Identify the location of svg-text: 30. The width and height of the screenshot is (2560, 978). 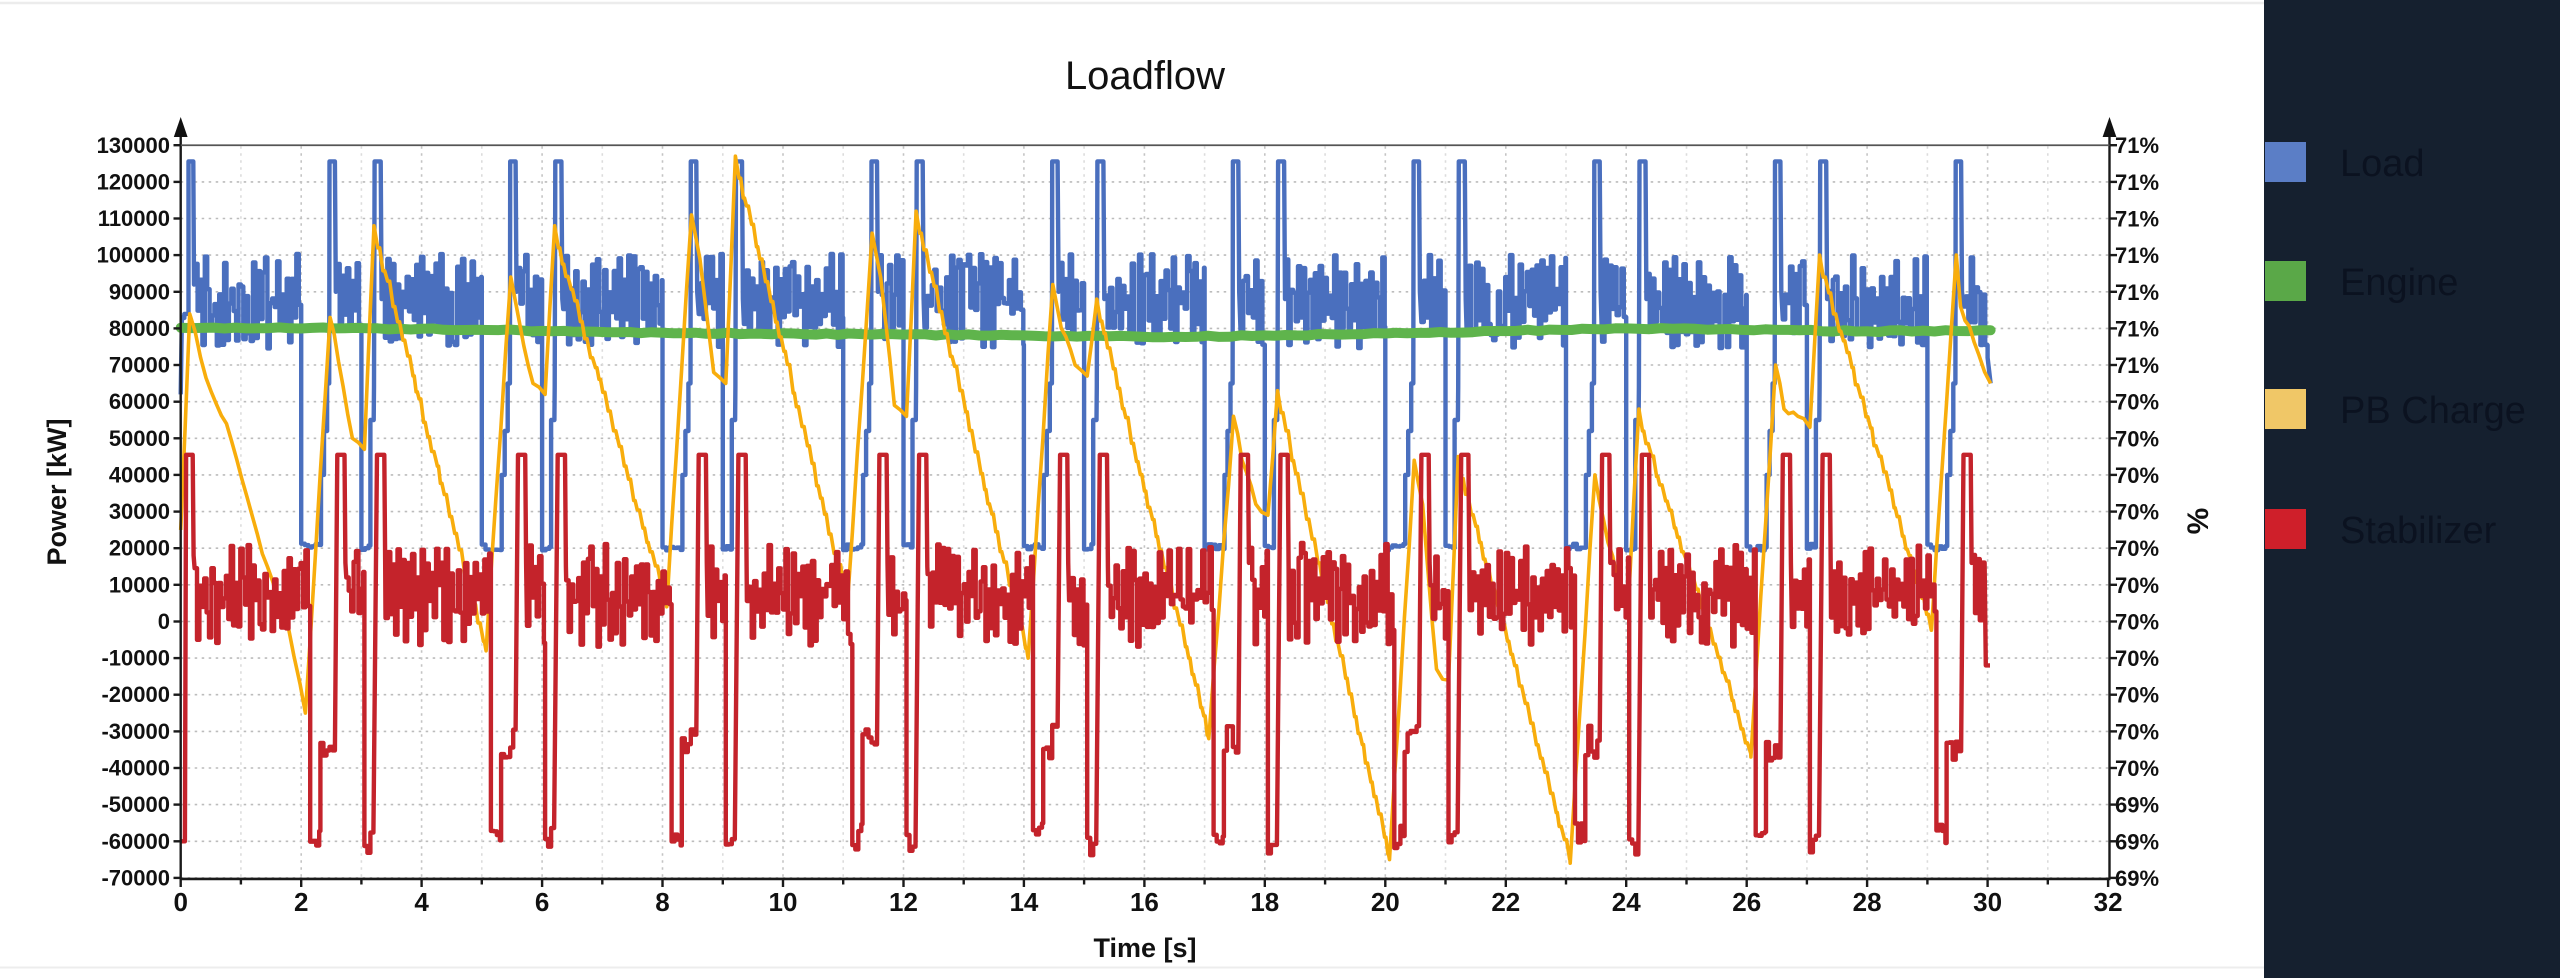
(1987, 902).